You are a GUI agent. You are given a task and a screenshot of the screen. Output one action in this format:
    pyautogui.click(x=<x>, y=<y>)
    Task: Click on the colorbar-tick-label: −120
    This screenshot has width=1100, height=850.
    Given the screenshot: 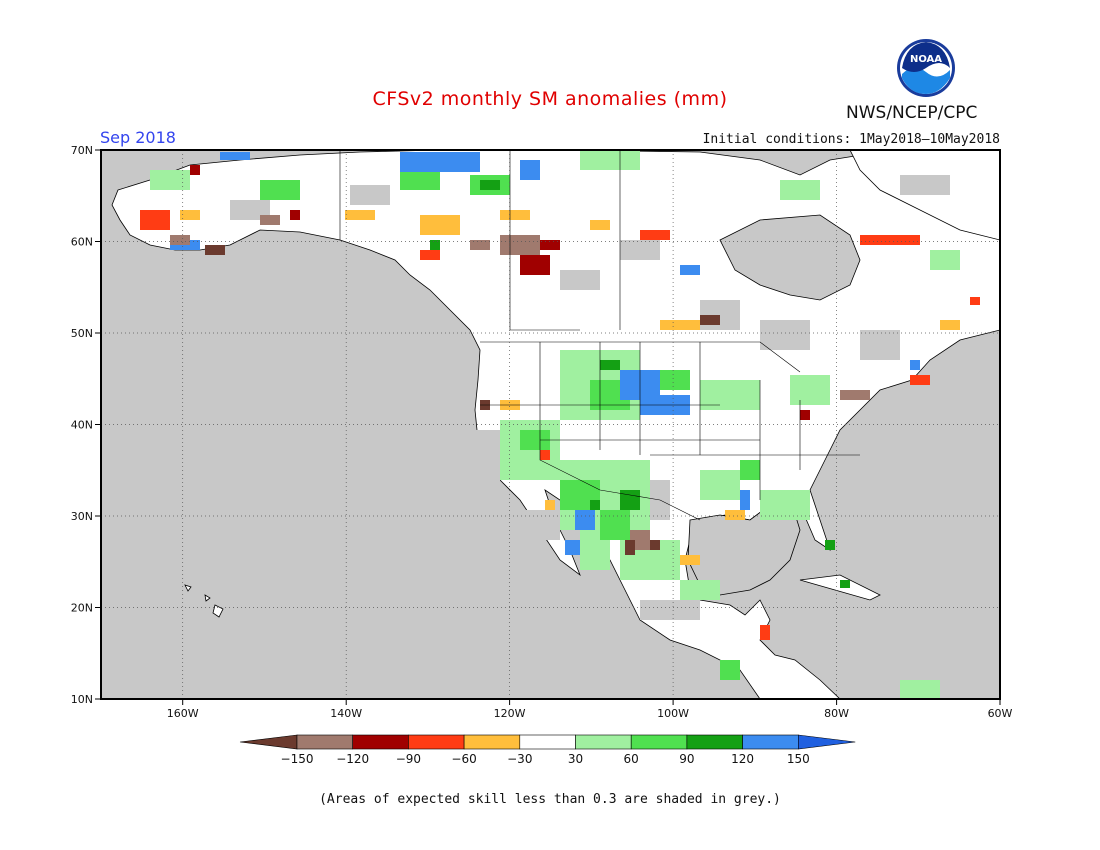 What is the action you would take?
    pyautogui.click(x=352, y=759)
    